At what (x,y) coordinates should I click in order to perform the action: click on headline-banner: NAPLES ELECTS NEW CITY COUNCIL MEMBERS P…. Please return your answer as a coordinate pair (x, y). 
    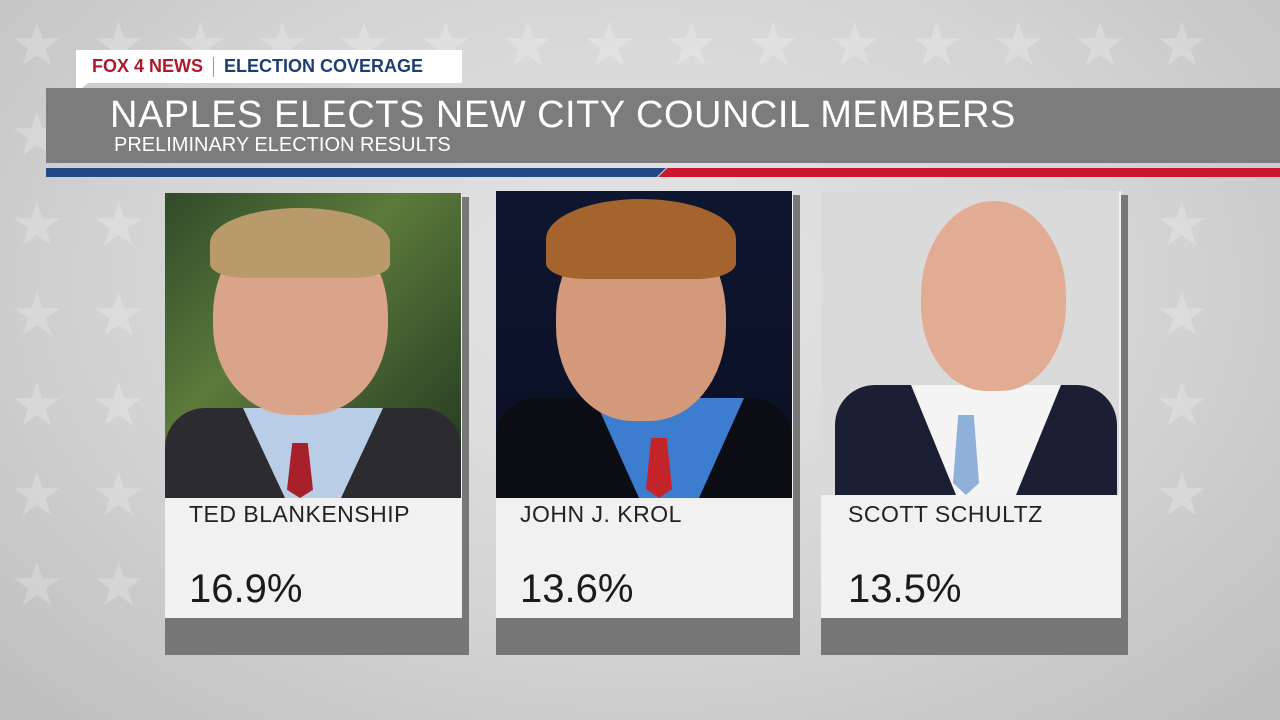
    Looking at the image, I should click on (663, 125).